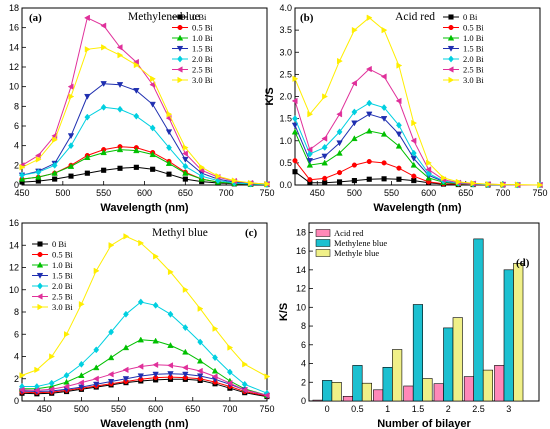  Describe the element at coordinates (285, 141) in the screenshot. I see `y-tick-label: 1.0` at that location.